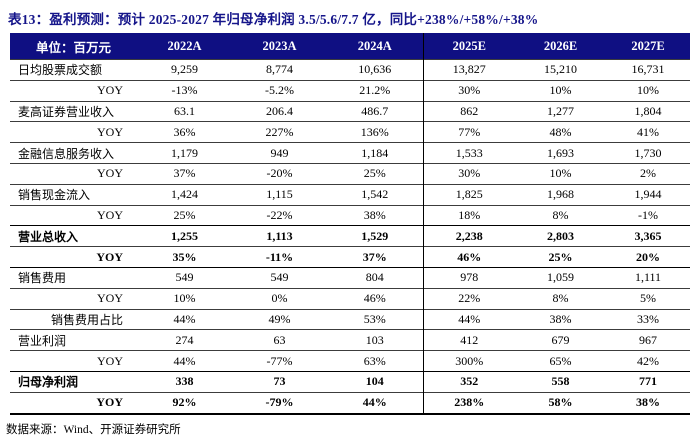 This screenshot has width=700, height=437. What do you see at coordinates (648, 257) in the screenshot?
I see `cell-value: 20%` at bounding box center [648, 257].